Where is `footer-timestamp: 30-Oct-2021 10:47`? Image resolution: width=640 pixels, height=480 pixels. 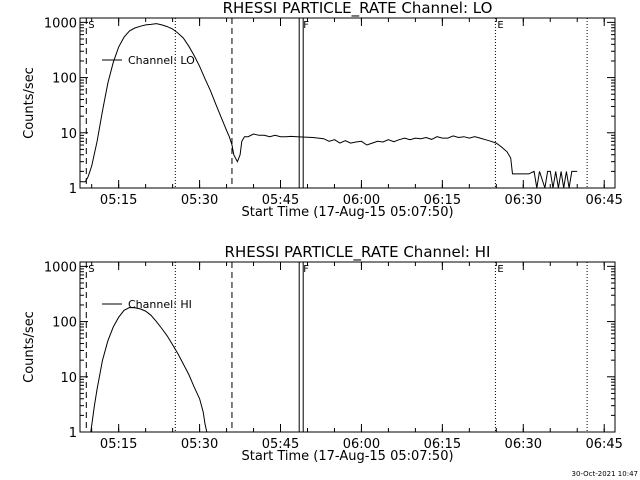 footer-timestamp: 30-Oct-2021 10:47 is located at coordinates (605, 474).